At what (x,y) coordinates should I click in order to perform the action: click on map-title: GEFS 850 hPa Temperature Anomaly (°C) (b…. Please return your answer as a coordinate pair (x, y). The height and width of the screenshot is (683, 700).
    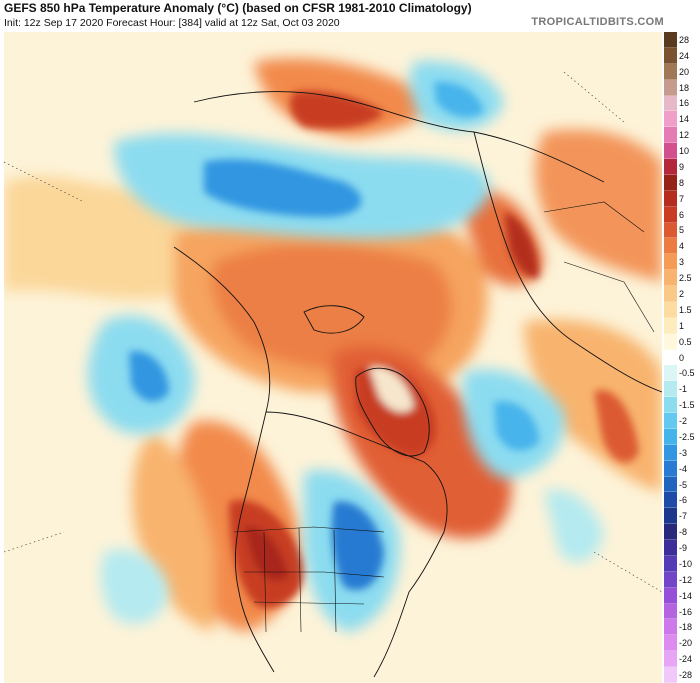
    Looking at the image, I should click on (238, 8).